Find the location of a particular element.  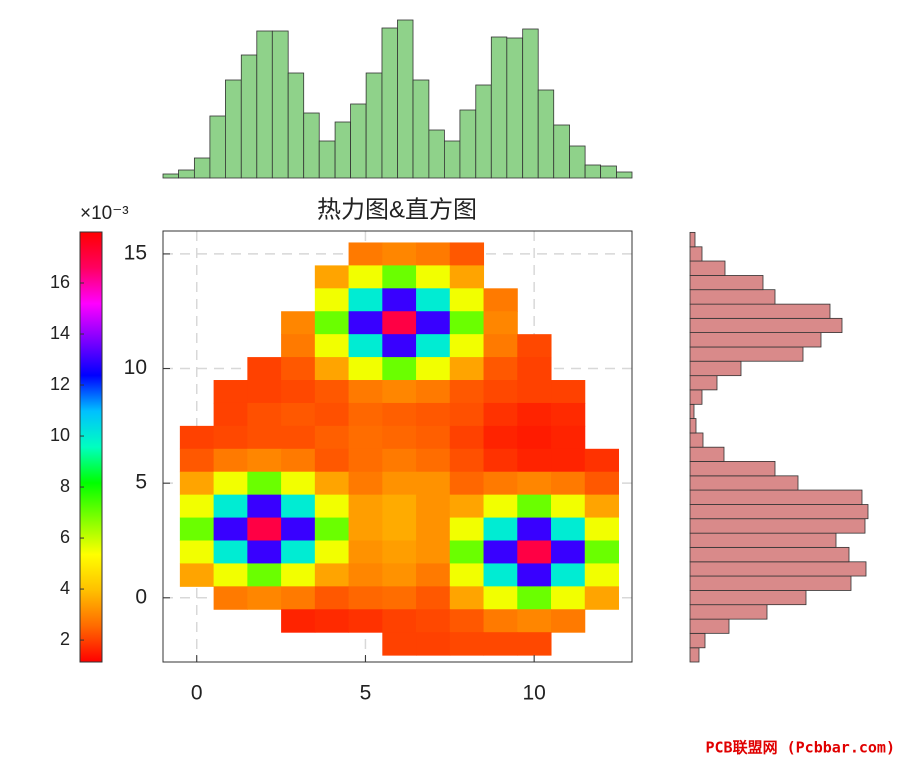

colorbar-tick-label: 2 is located at coordinates (65, 639).